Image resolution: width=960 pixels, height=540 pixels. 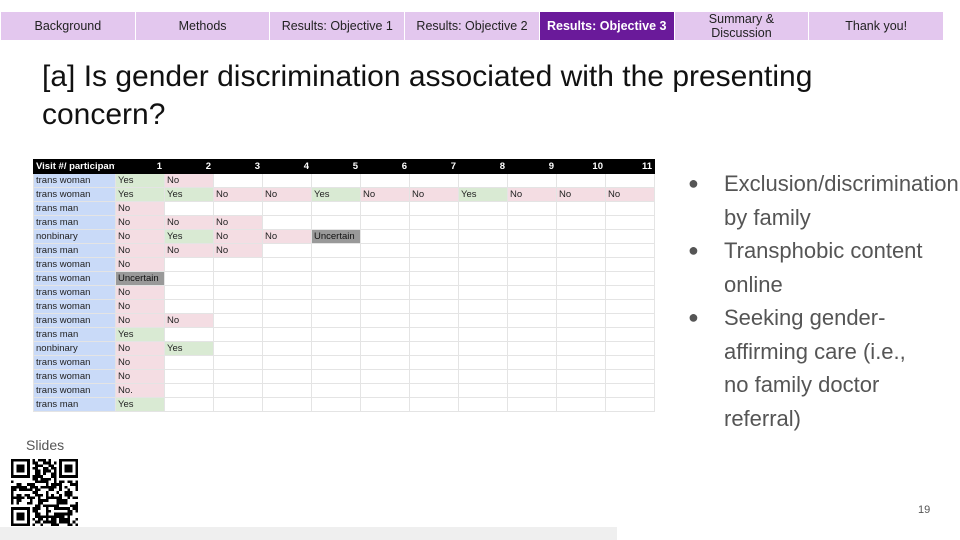 I want to click on table-row: nonbinary No Yes No No Uncertain, so click(x=344, y=236).